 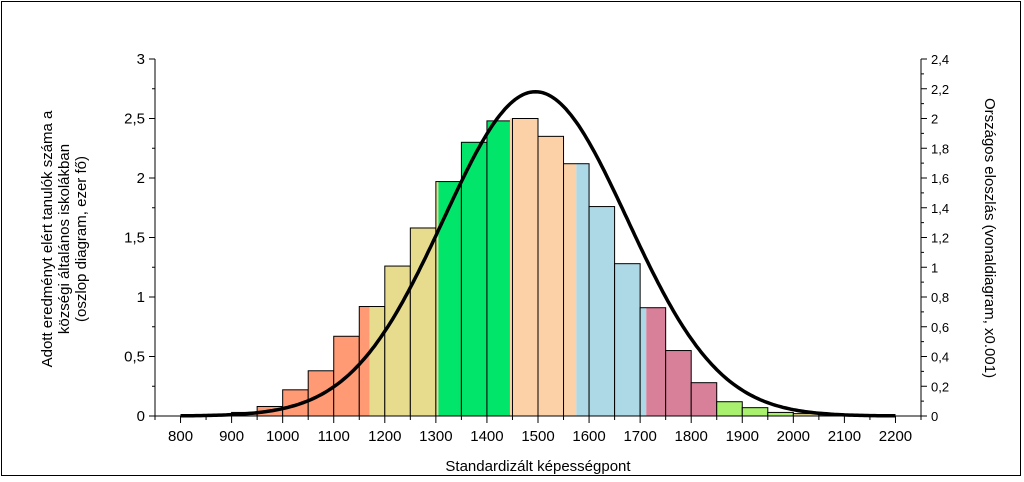 I want to click on left-tick-label: 1,5, so click(x=134, y=238).